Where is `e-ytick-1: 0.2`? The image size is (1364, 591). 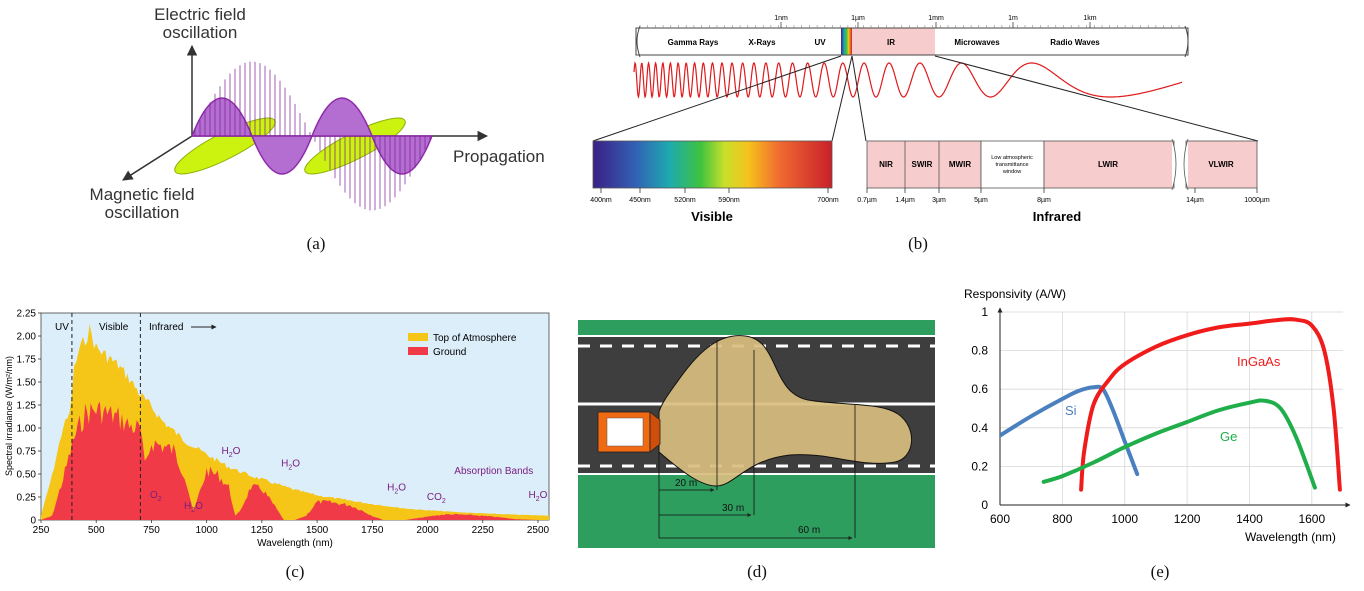 e-ytick-1: 0.2 is located at coordinates (979, 466).